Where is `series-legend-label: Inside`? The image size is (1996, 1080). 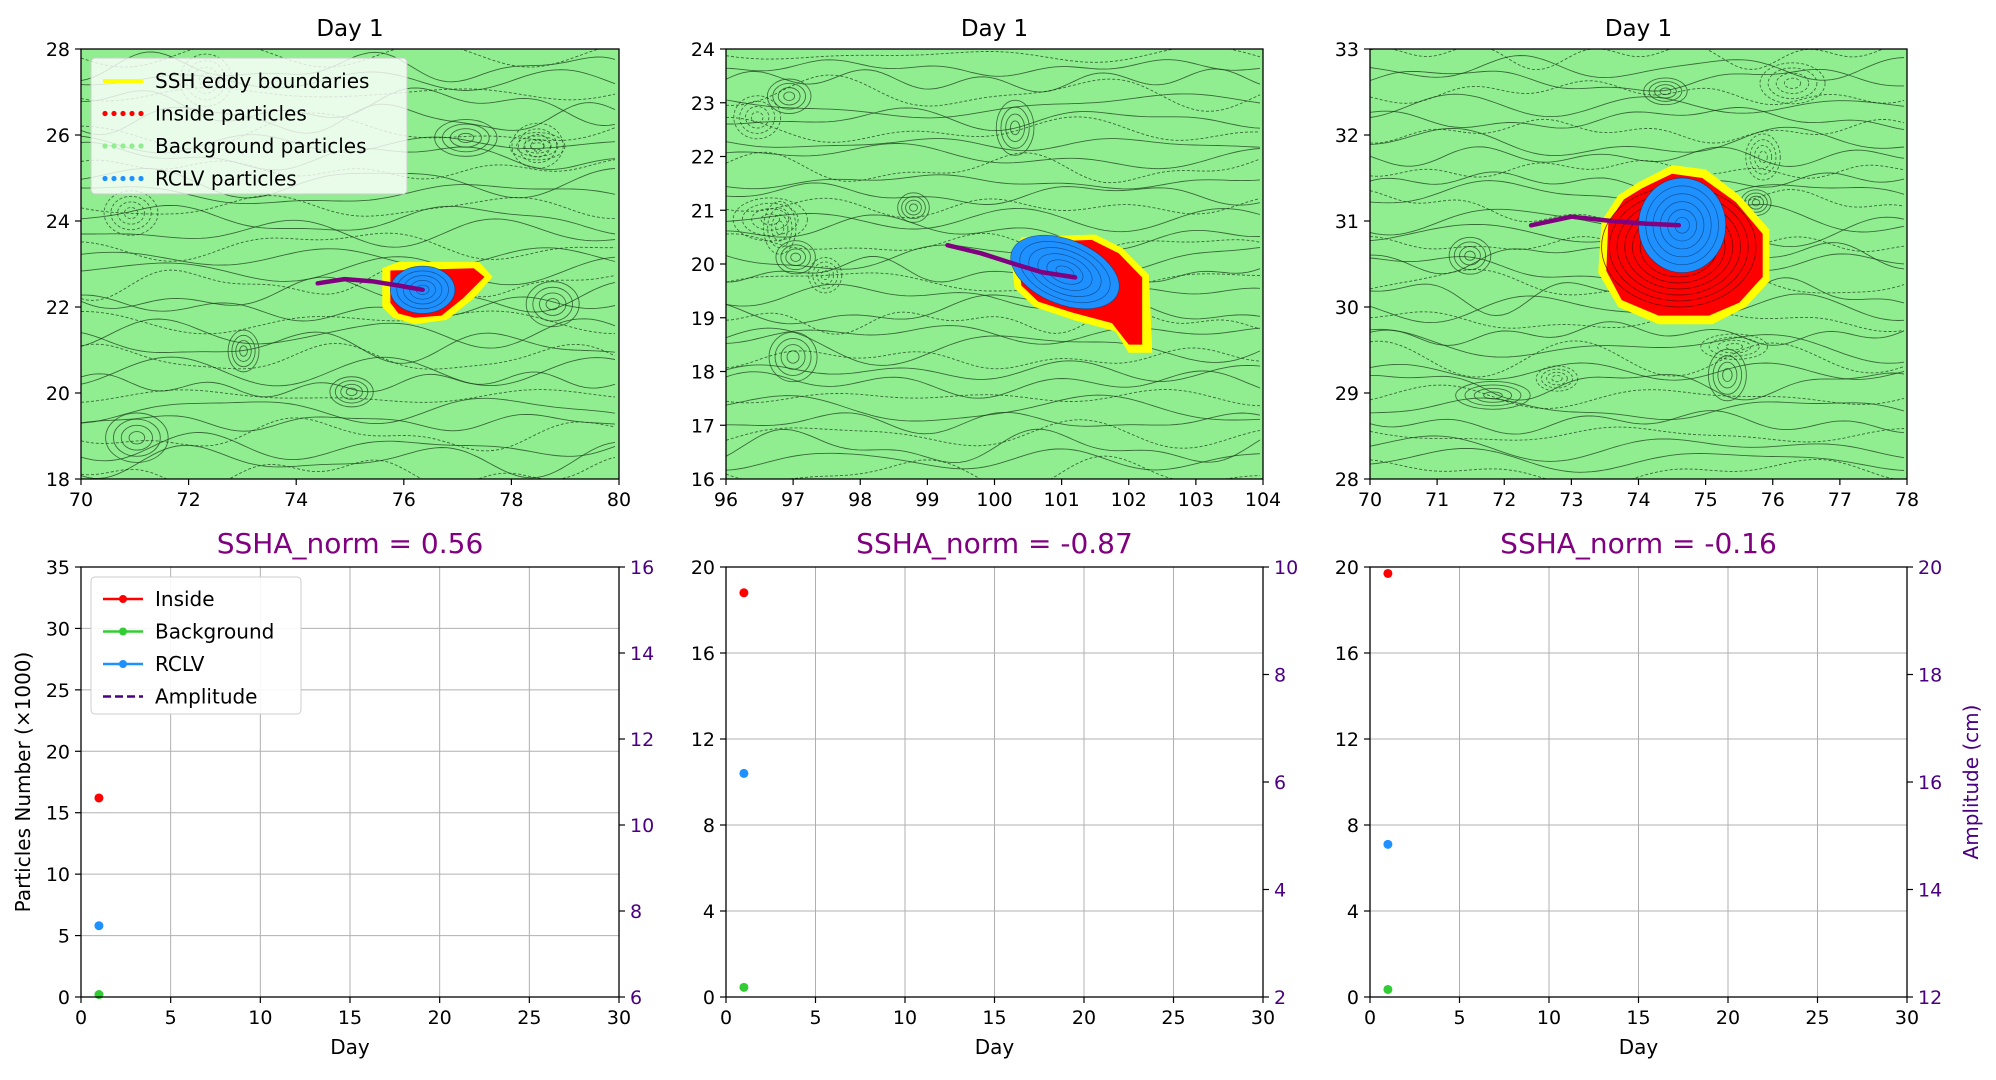 series-legend-label: Inside is located at coordinates (185, 599).